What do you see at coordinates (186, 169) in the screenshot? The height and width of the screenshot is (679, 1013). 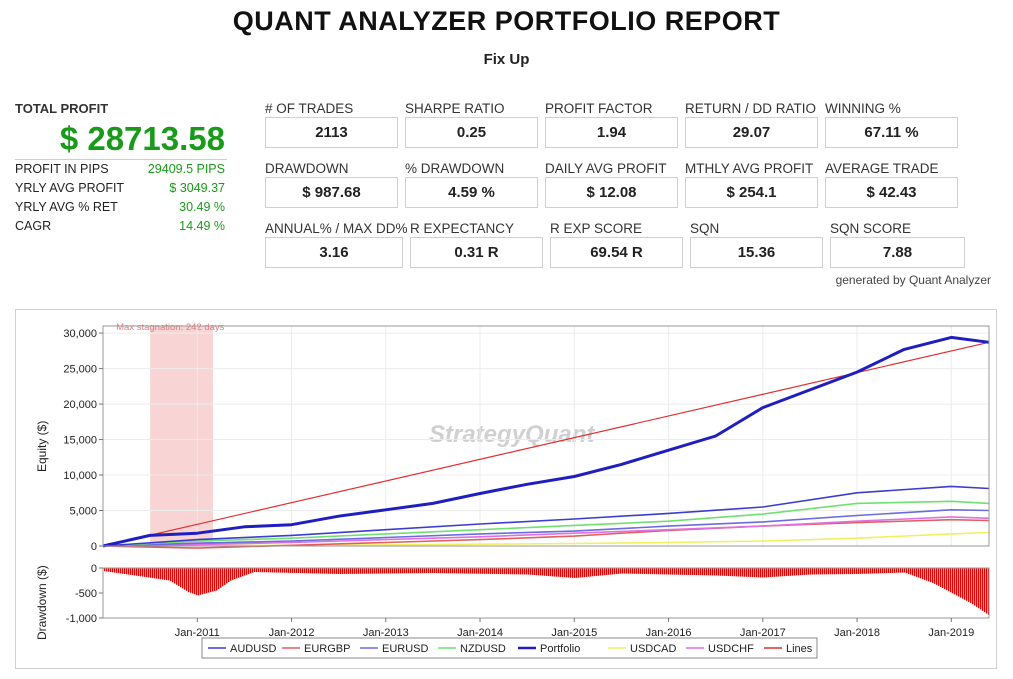 I see `summary-row-value: 29409.5 PIPS` at bounding box center [186, 169].